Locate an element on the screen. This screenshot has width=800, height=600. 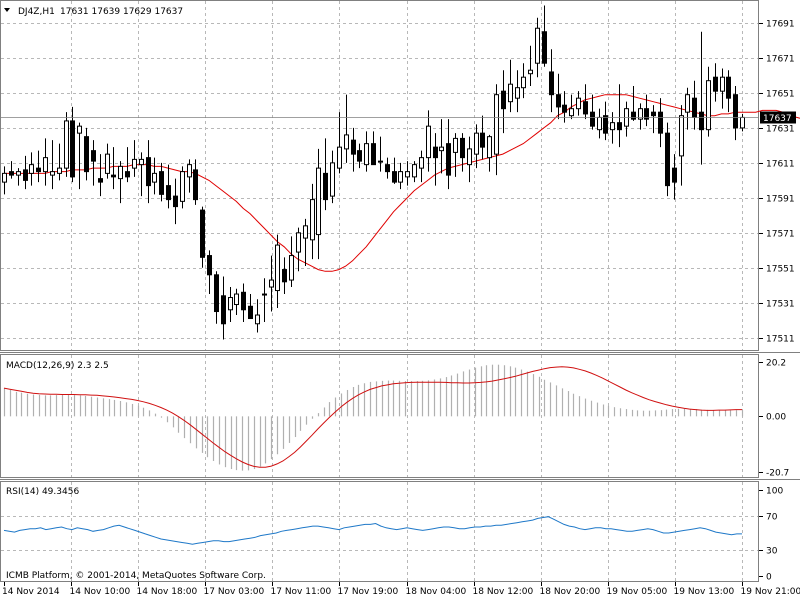
time-tick-label: 17 Nov 19:00 is located at coordinates (368, 592).